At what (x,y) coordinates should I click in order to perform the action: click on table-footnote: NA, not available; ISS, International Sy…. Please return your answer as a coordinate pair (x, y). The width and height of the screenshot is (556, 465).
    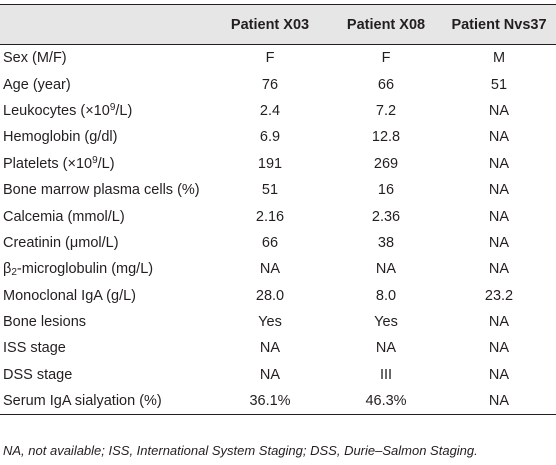
    Looking at the image, I should click on (240, 450).